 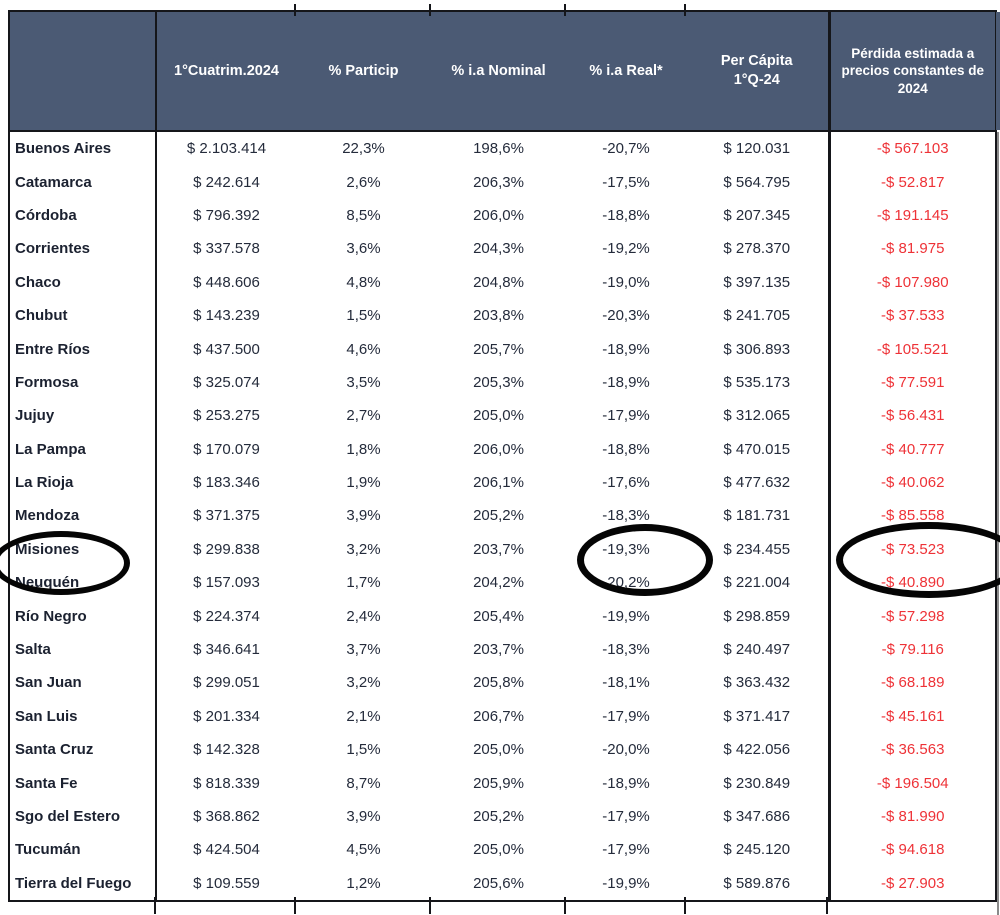 I want to click on cell-cuatrim: $ 368.862, so click(x=226, y=816).